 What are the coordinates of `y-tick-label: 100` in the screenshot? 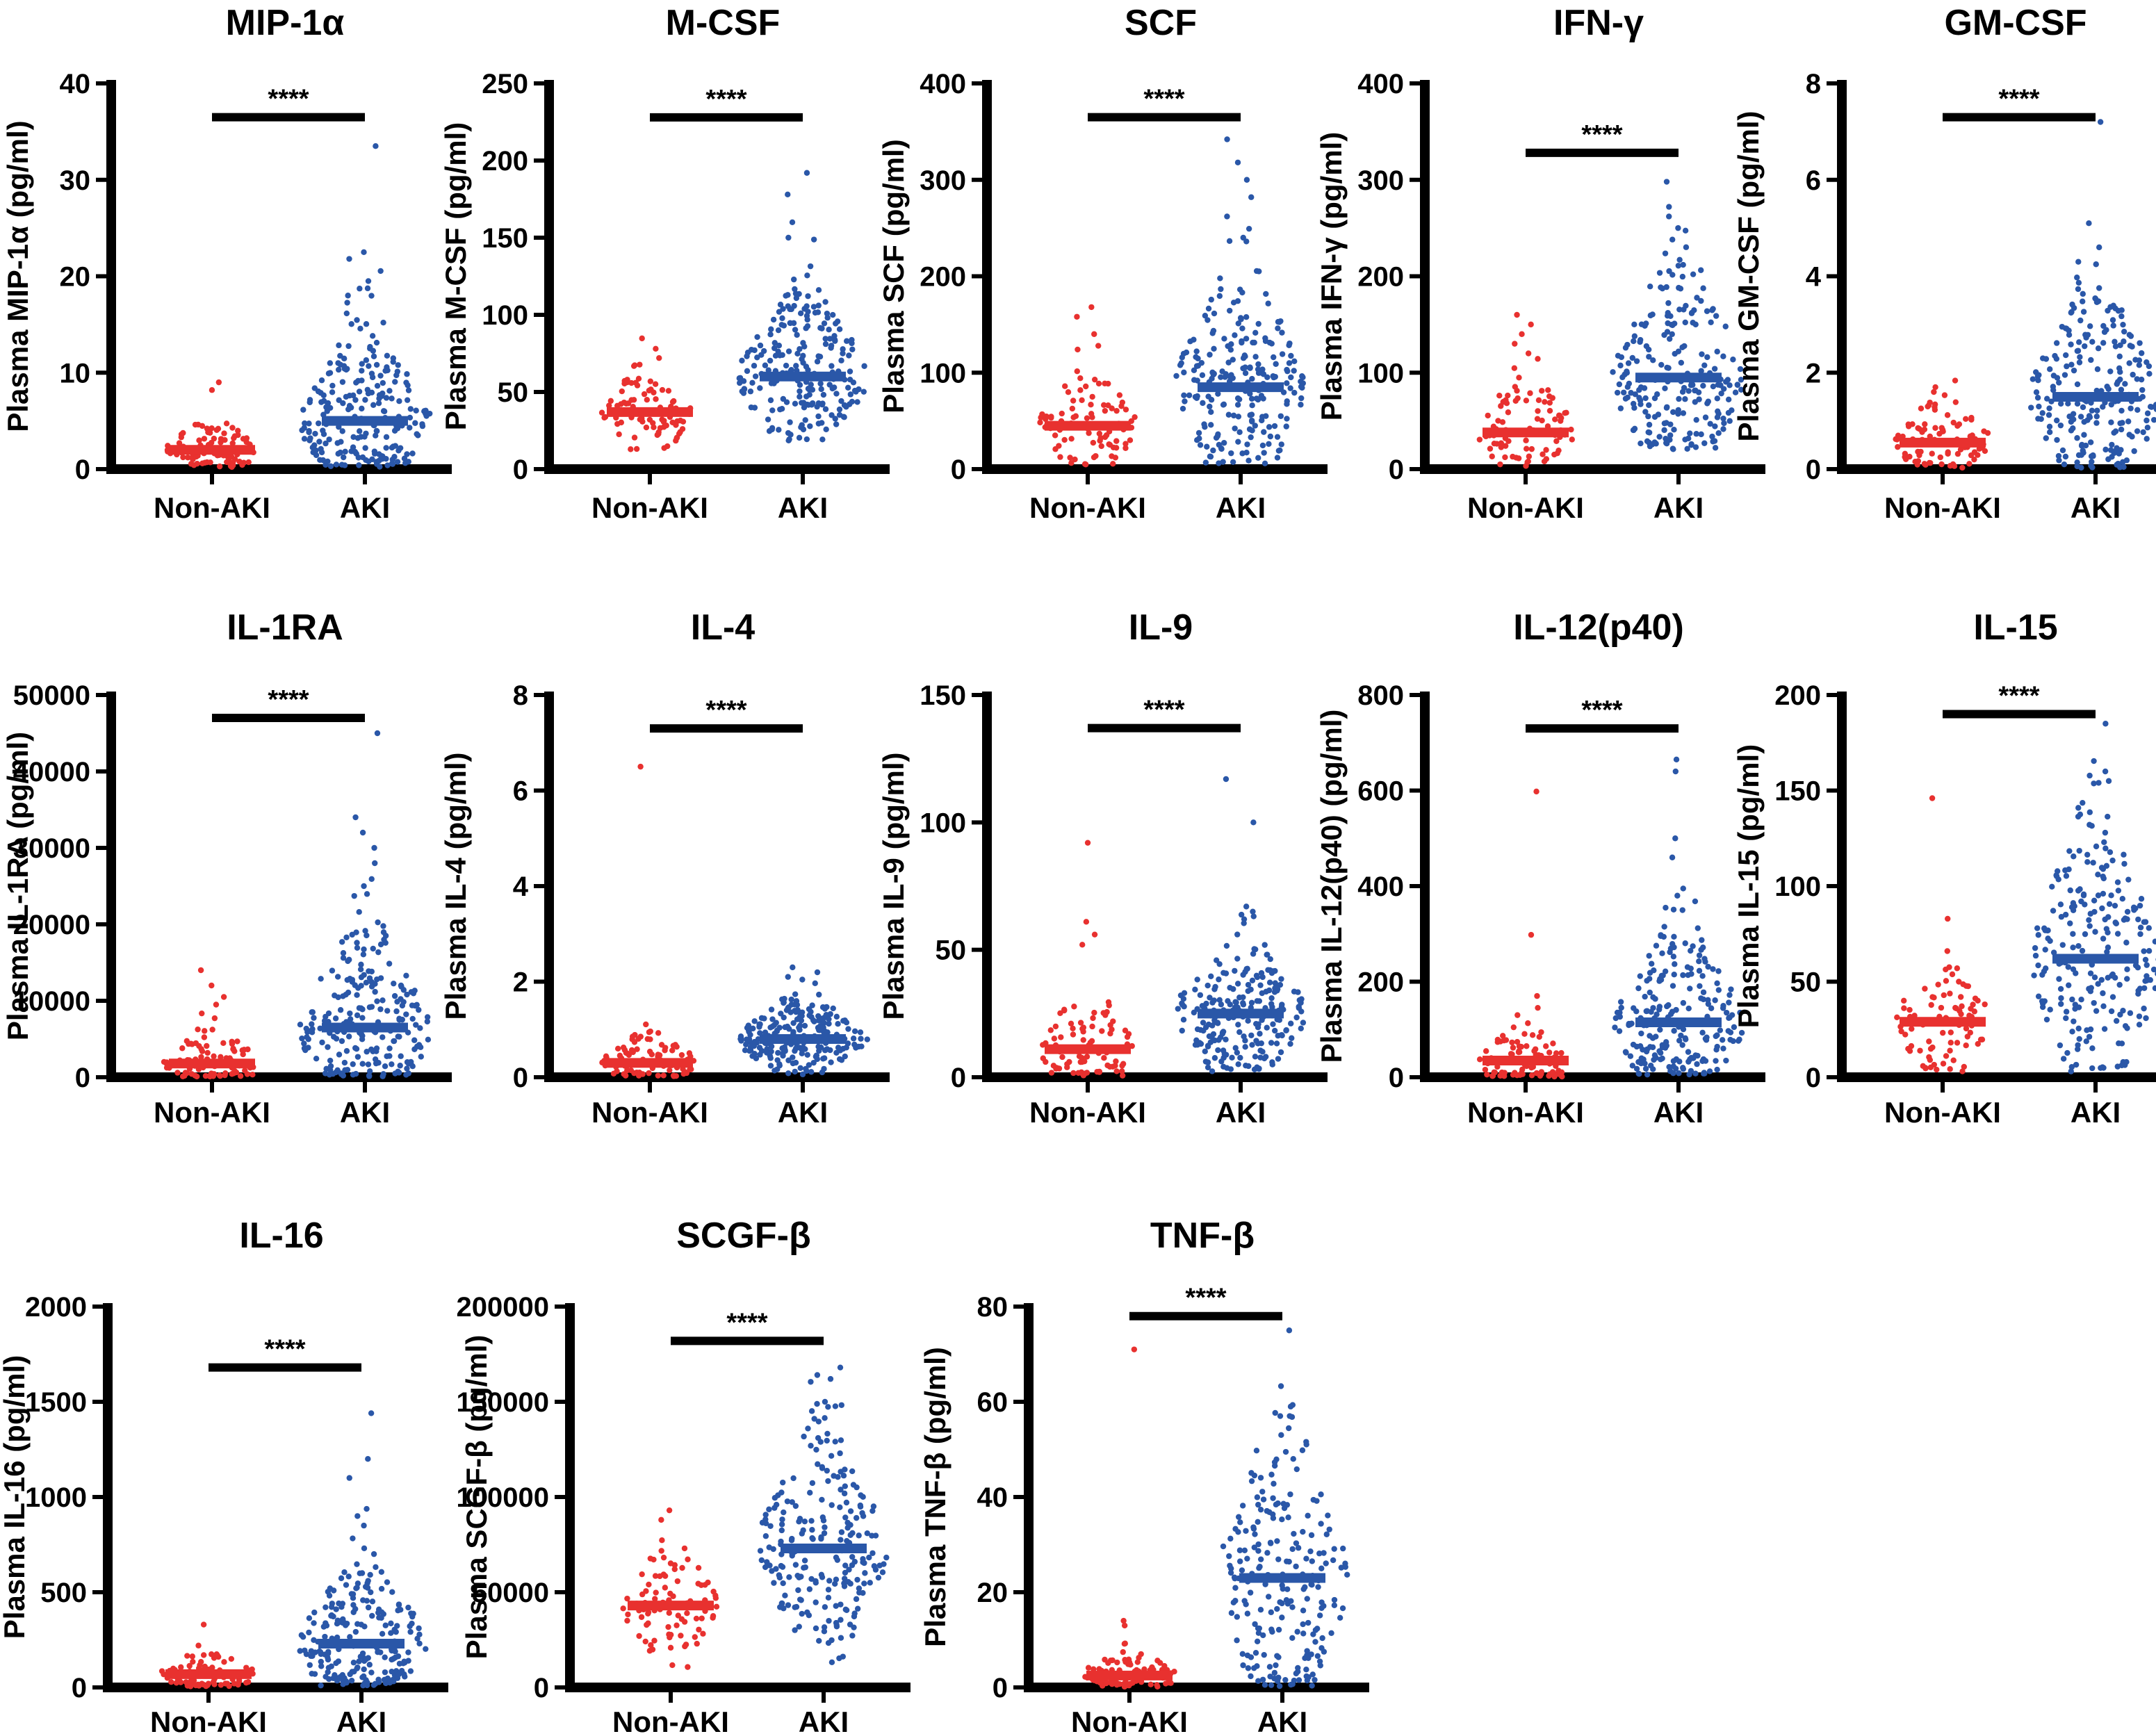 It's located at (943, 823).